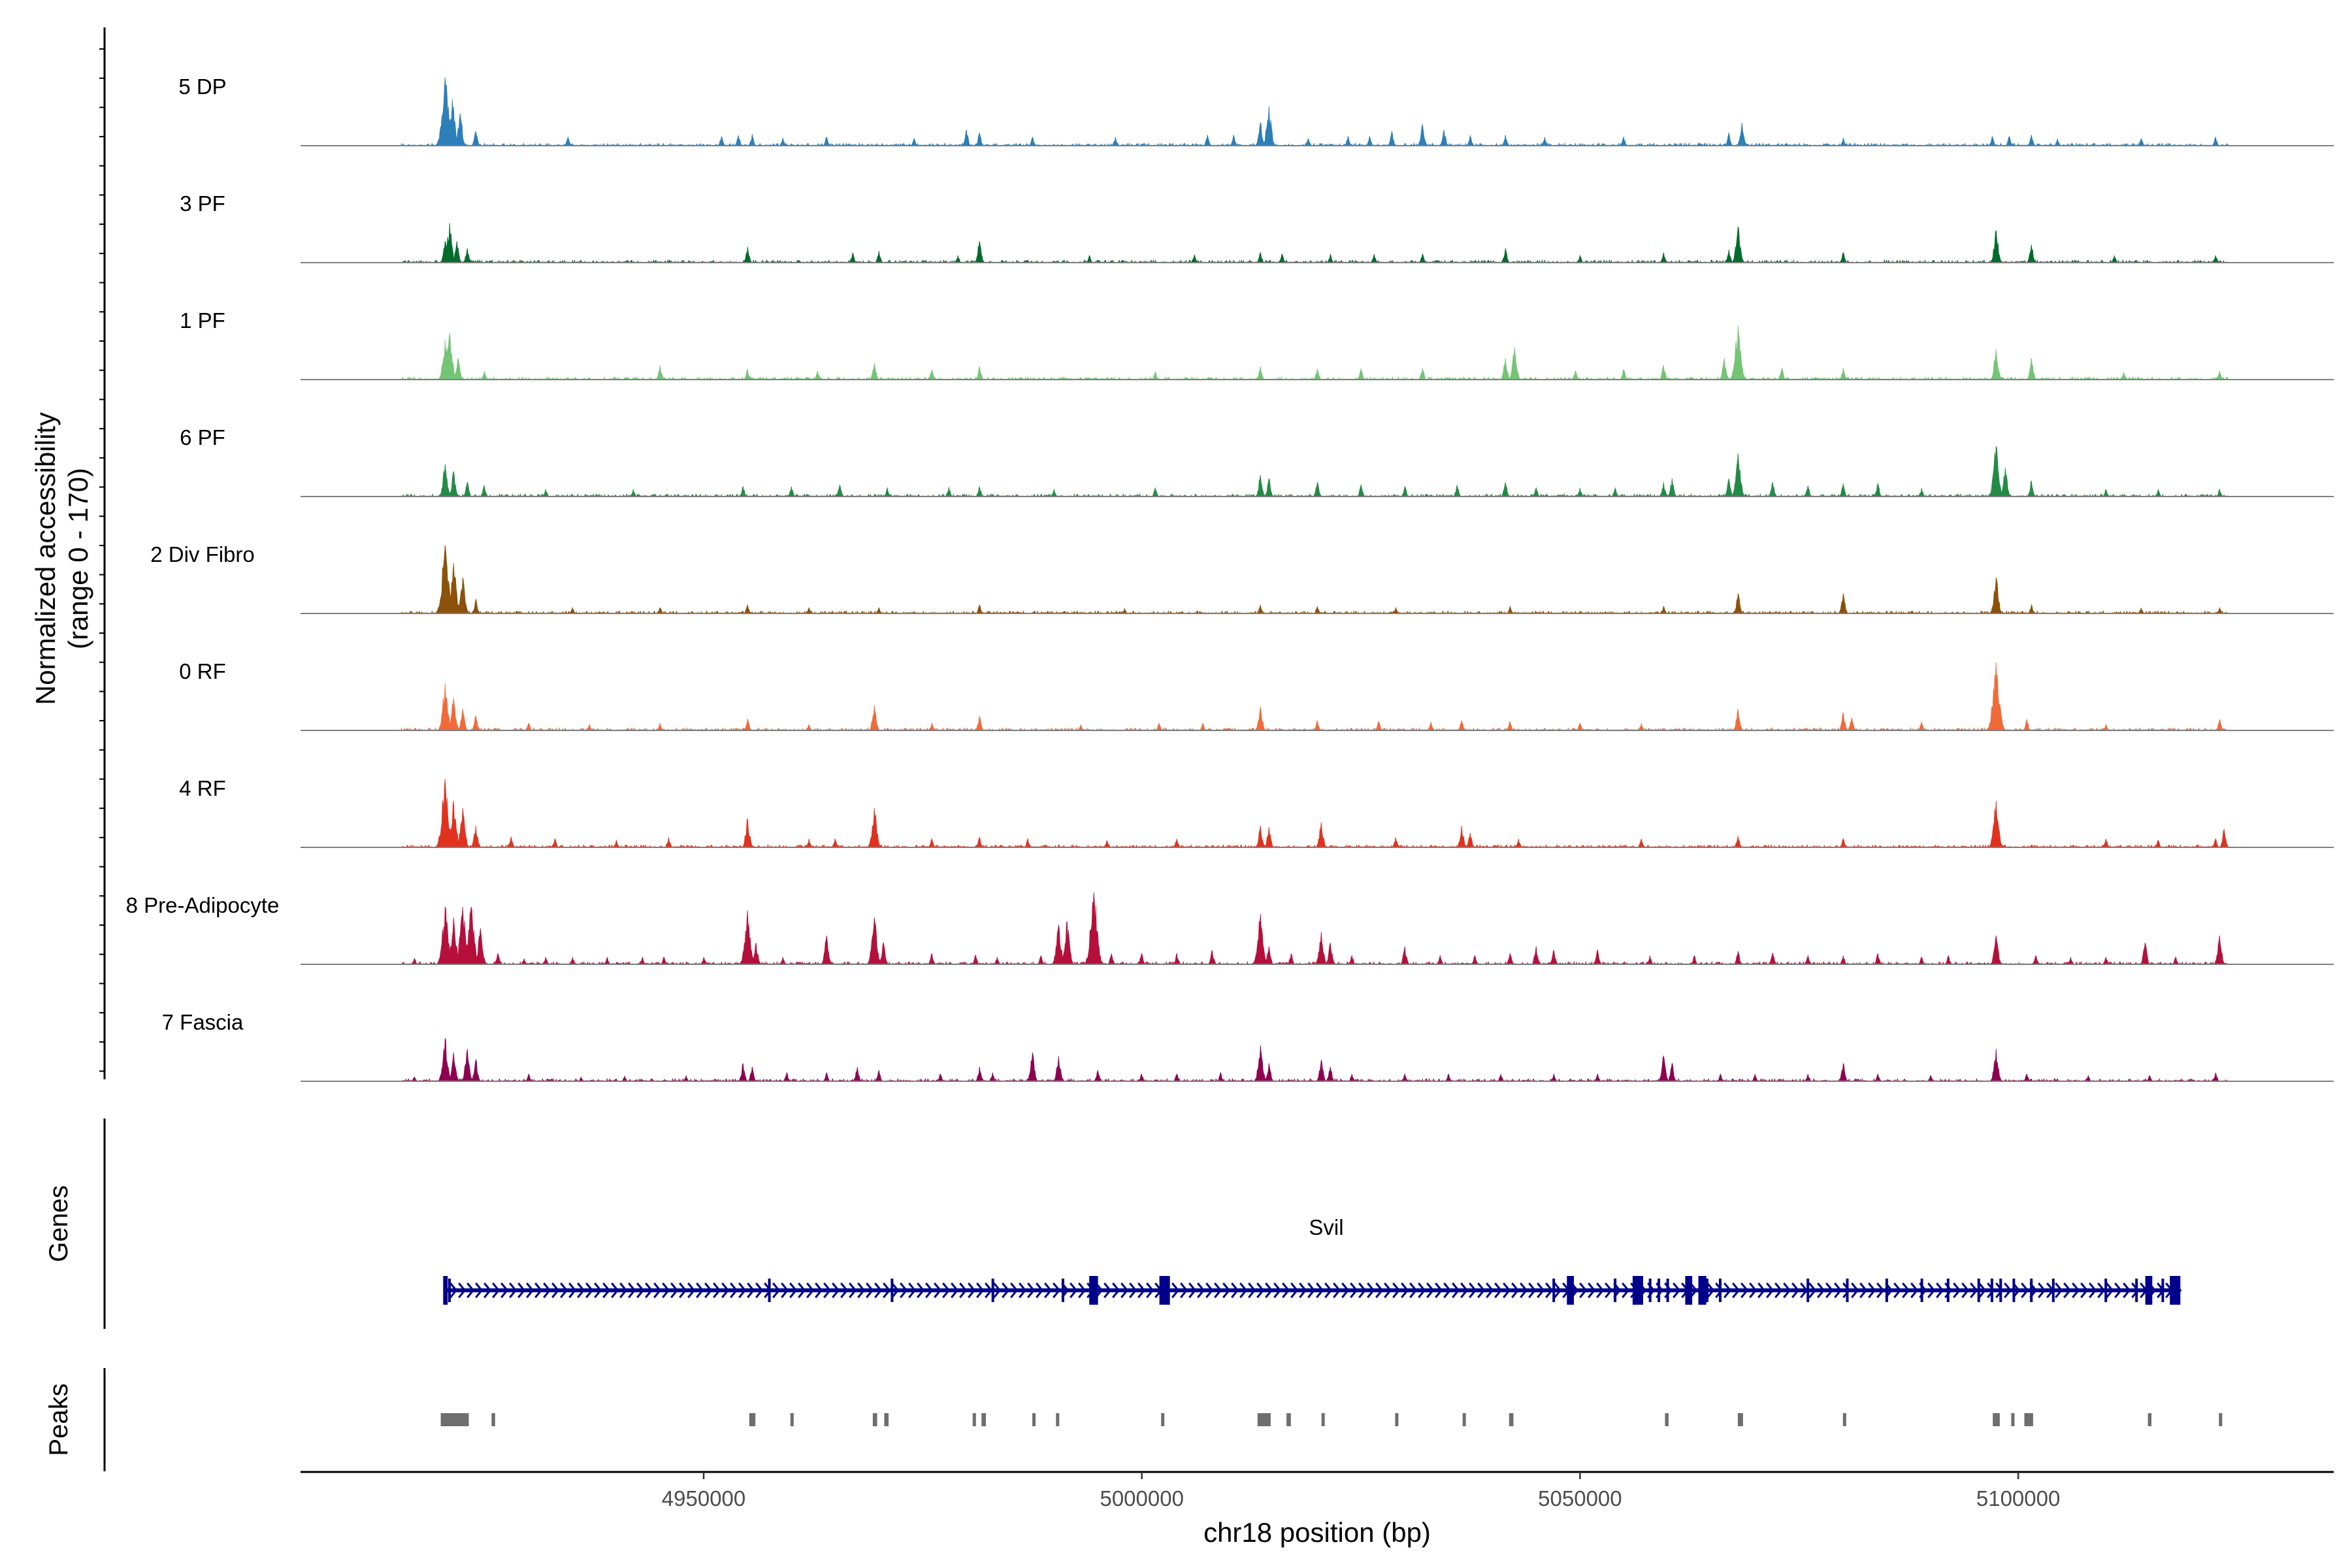  I want to click on track-label: 5 DP, so click(202, 86).